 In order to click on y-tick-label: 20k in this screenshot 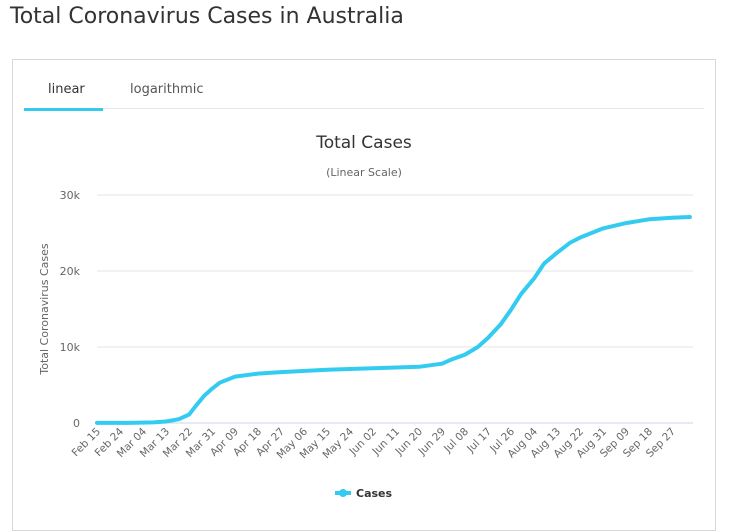, I will do `click(70, 271)`.